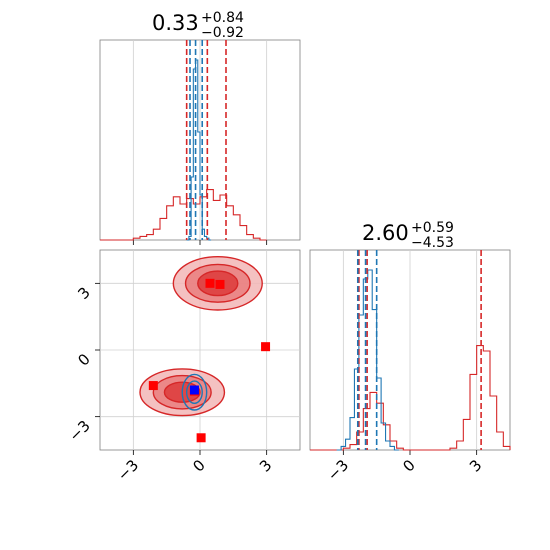  What do you see at coordinates (385, 233) in the screenshot?
I see `title-value: 2.60` at bounding box center [385, 233].